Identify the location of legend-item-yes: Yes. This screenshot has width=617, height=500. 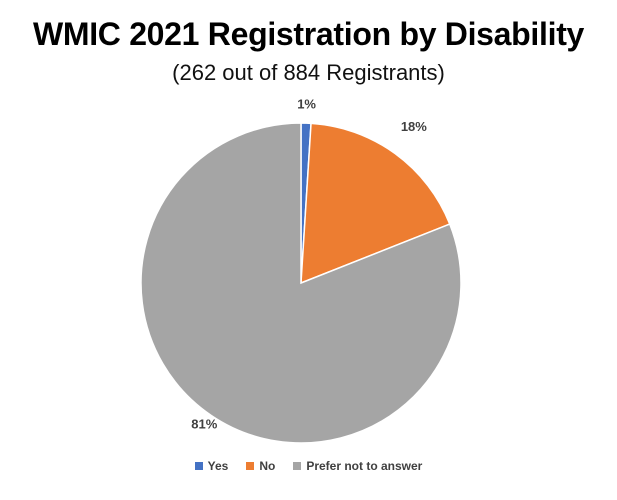
(211, 466).